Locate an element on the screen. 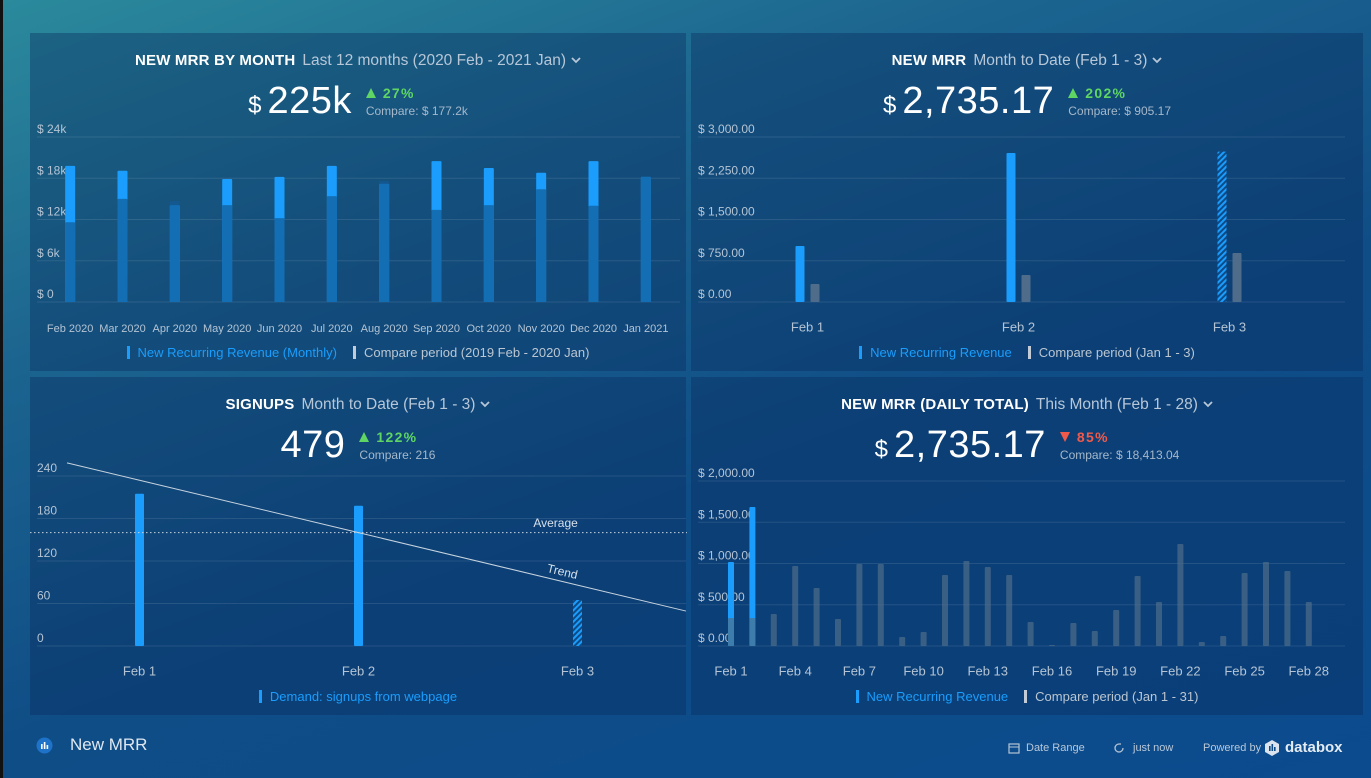 This screenshot has height=778, width=1371. y-tick-label: $ 6k is located at coordinates (49, 253).